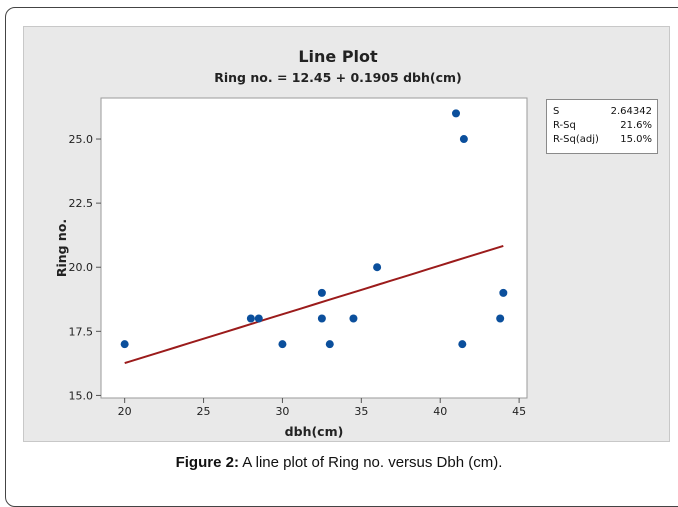 The image size is (678, 507). Describe the element at coordinates (81, 203) in the screenshot. I see `y-tick-label: 22.5` at that location.